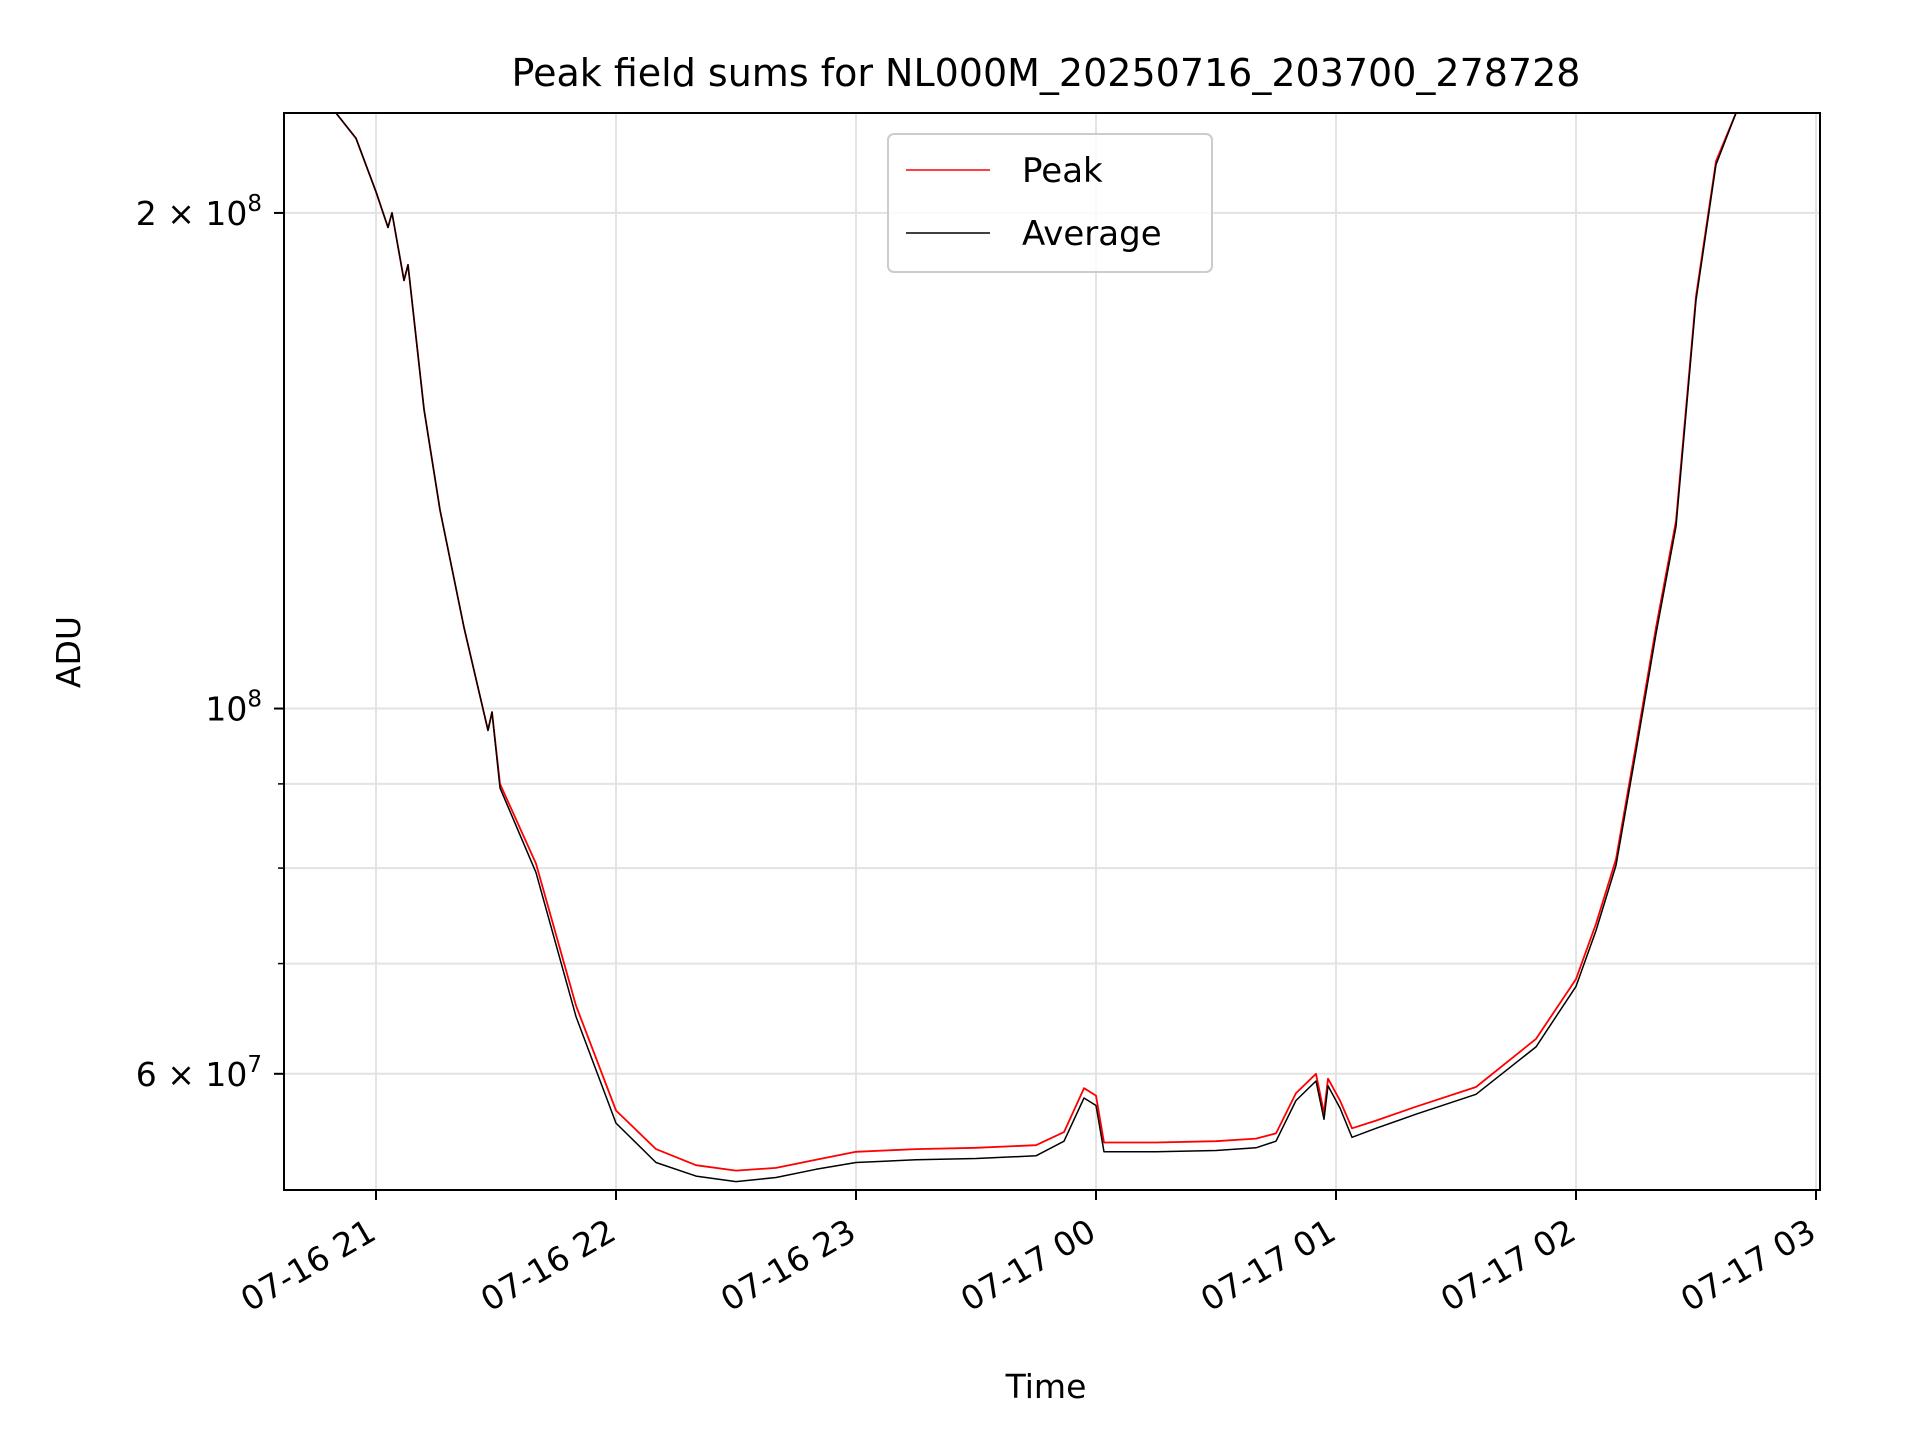  What do you see at coordinates (1062, 171) in the screenshot?
I see `legend-peak-label: Peak` at bounding box center [1062, 171].